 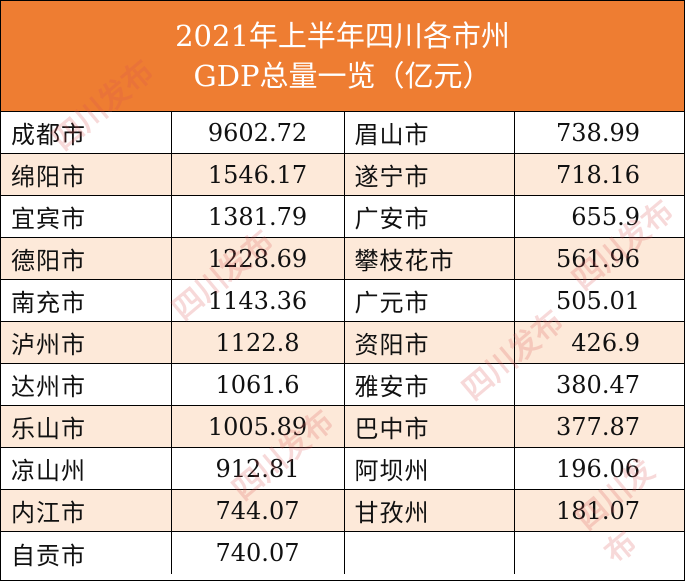 What do you see at coordinates (258, 133) in the screenshot?
I see `gdp-value: 9602.72` at bounding box center [258, 133].